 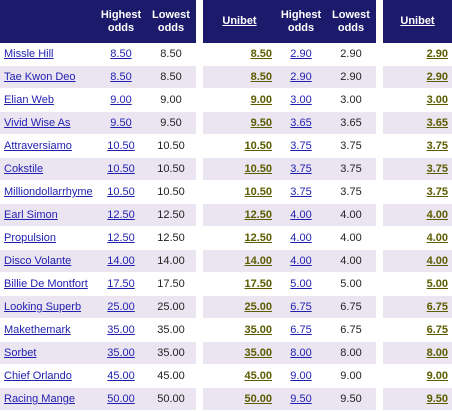 I want to click on runner-name: Racing Mange, so click(x=48, y=399).